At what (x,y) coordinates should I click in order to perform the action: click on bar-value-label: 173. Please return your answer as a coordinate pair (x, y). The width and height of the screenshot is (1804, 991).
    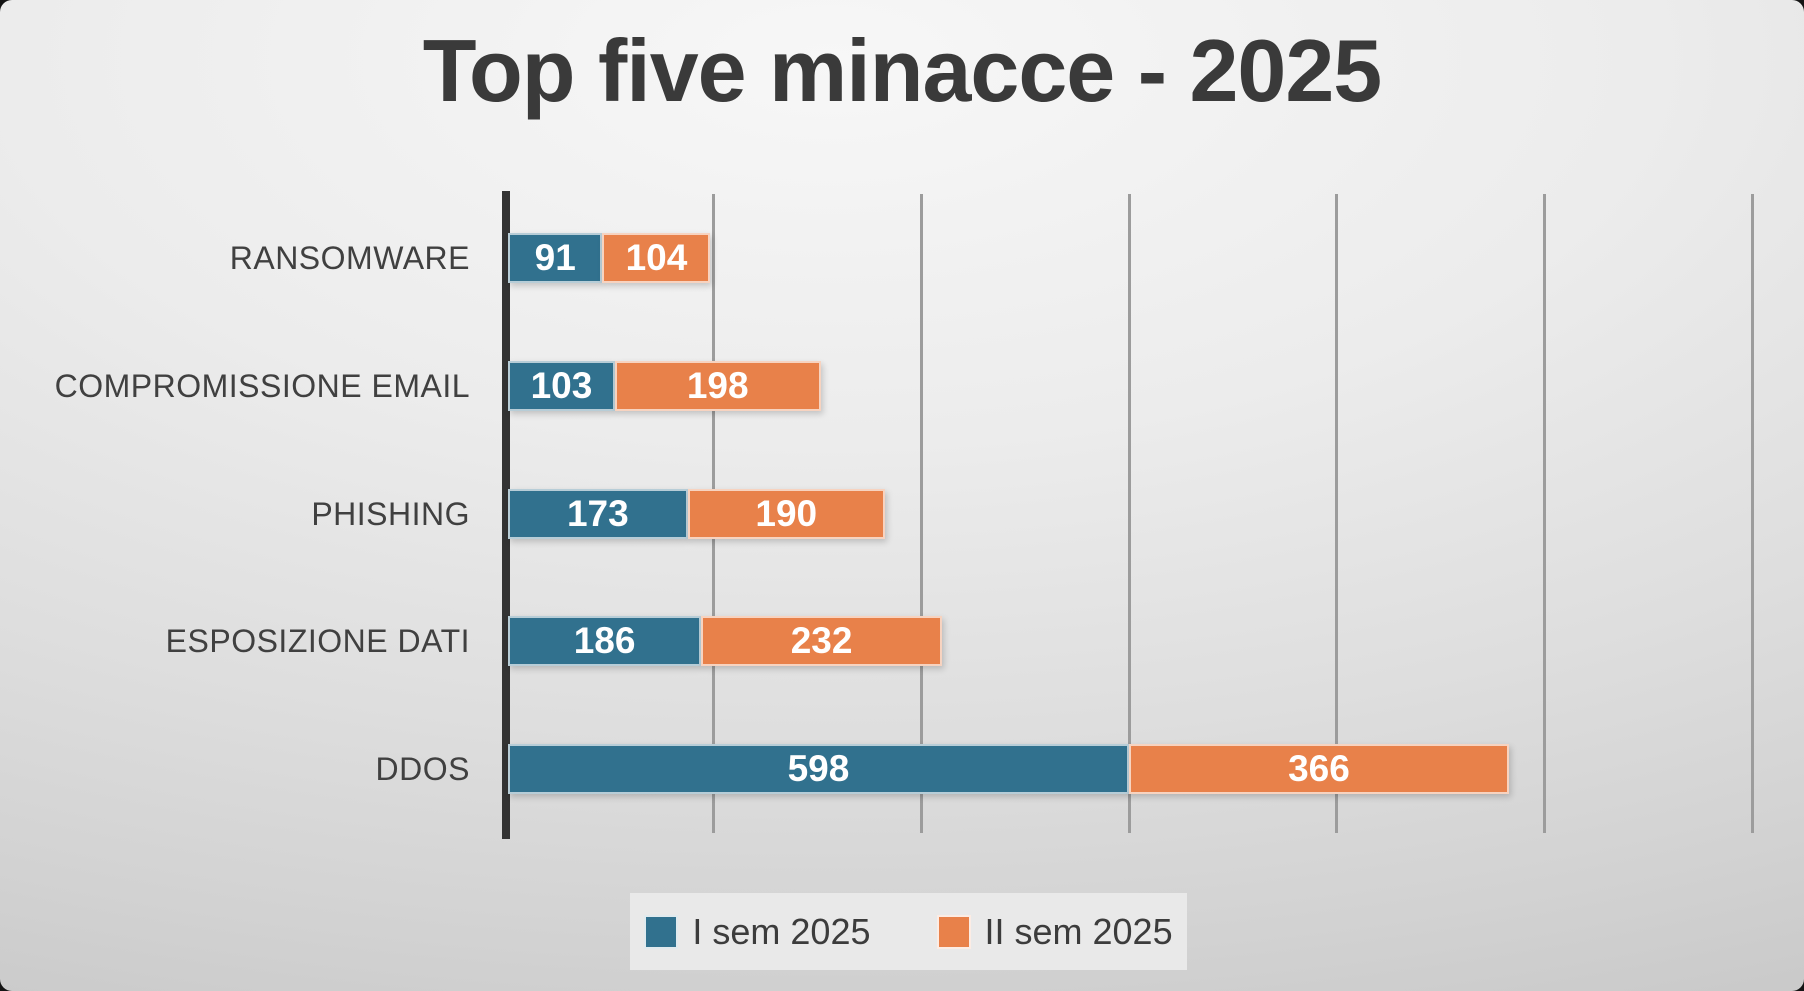
    Looking at the image, I should click on (597, 513).